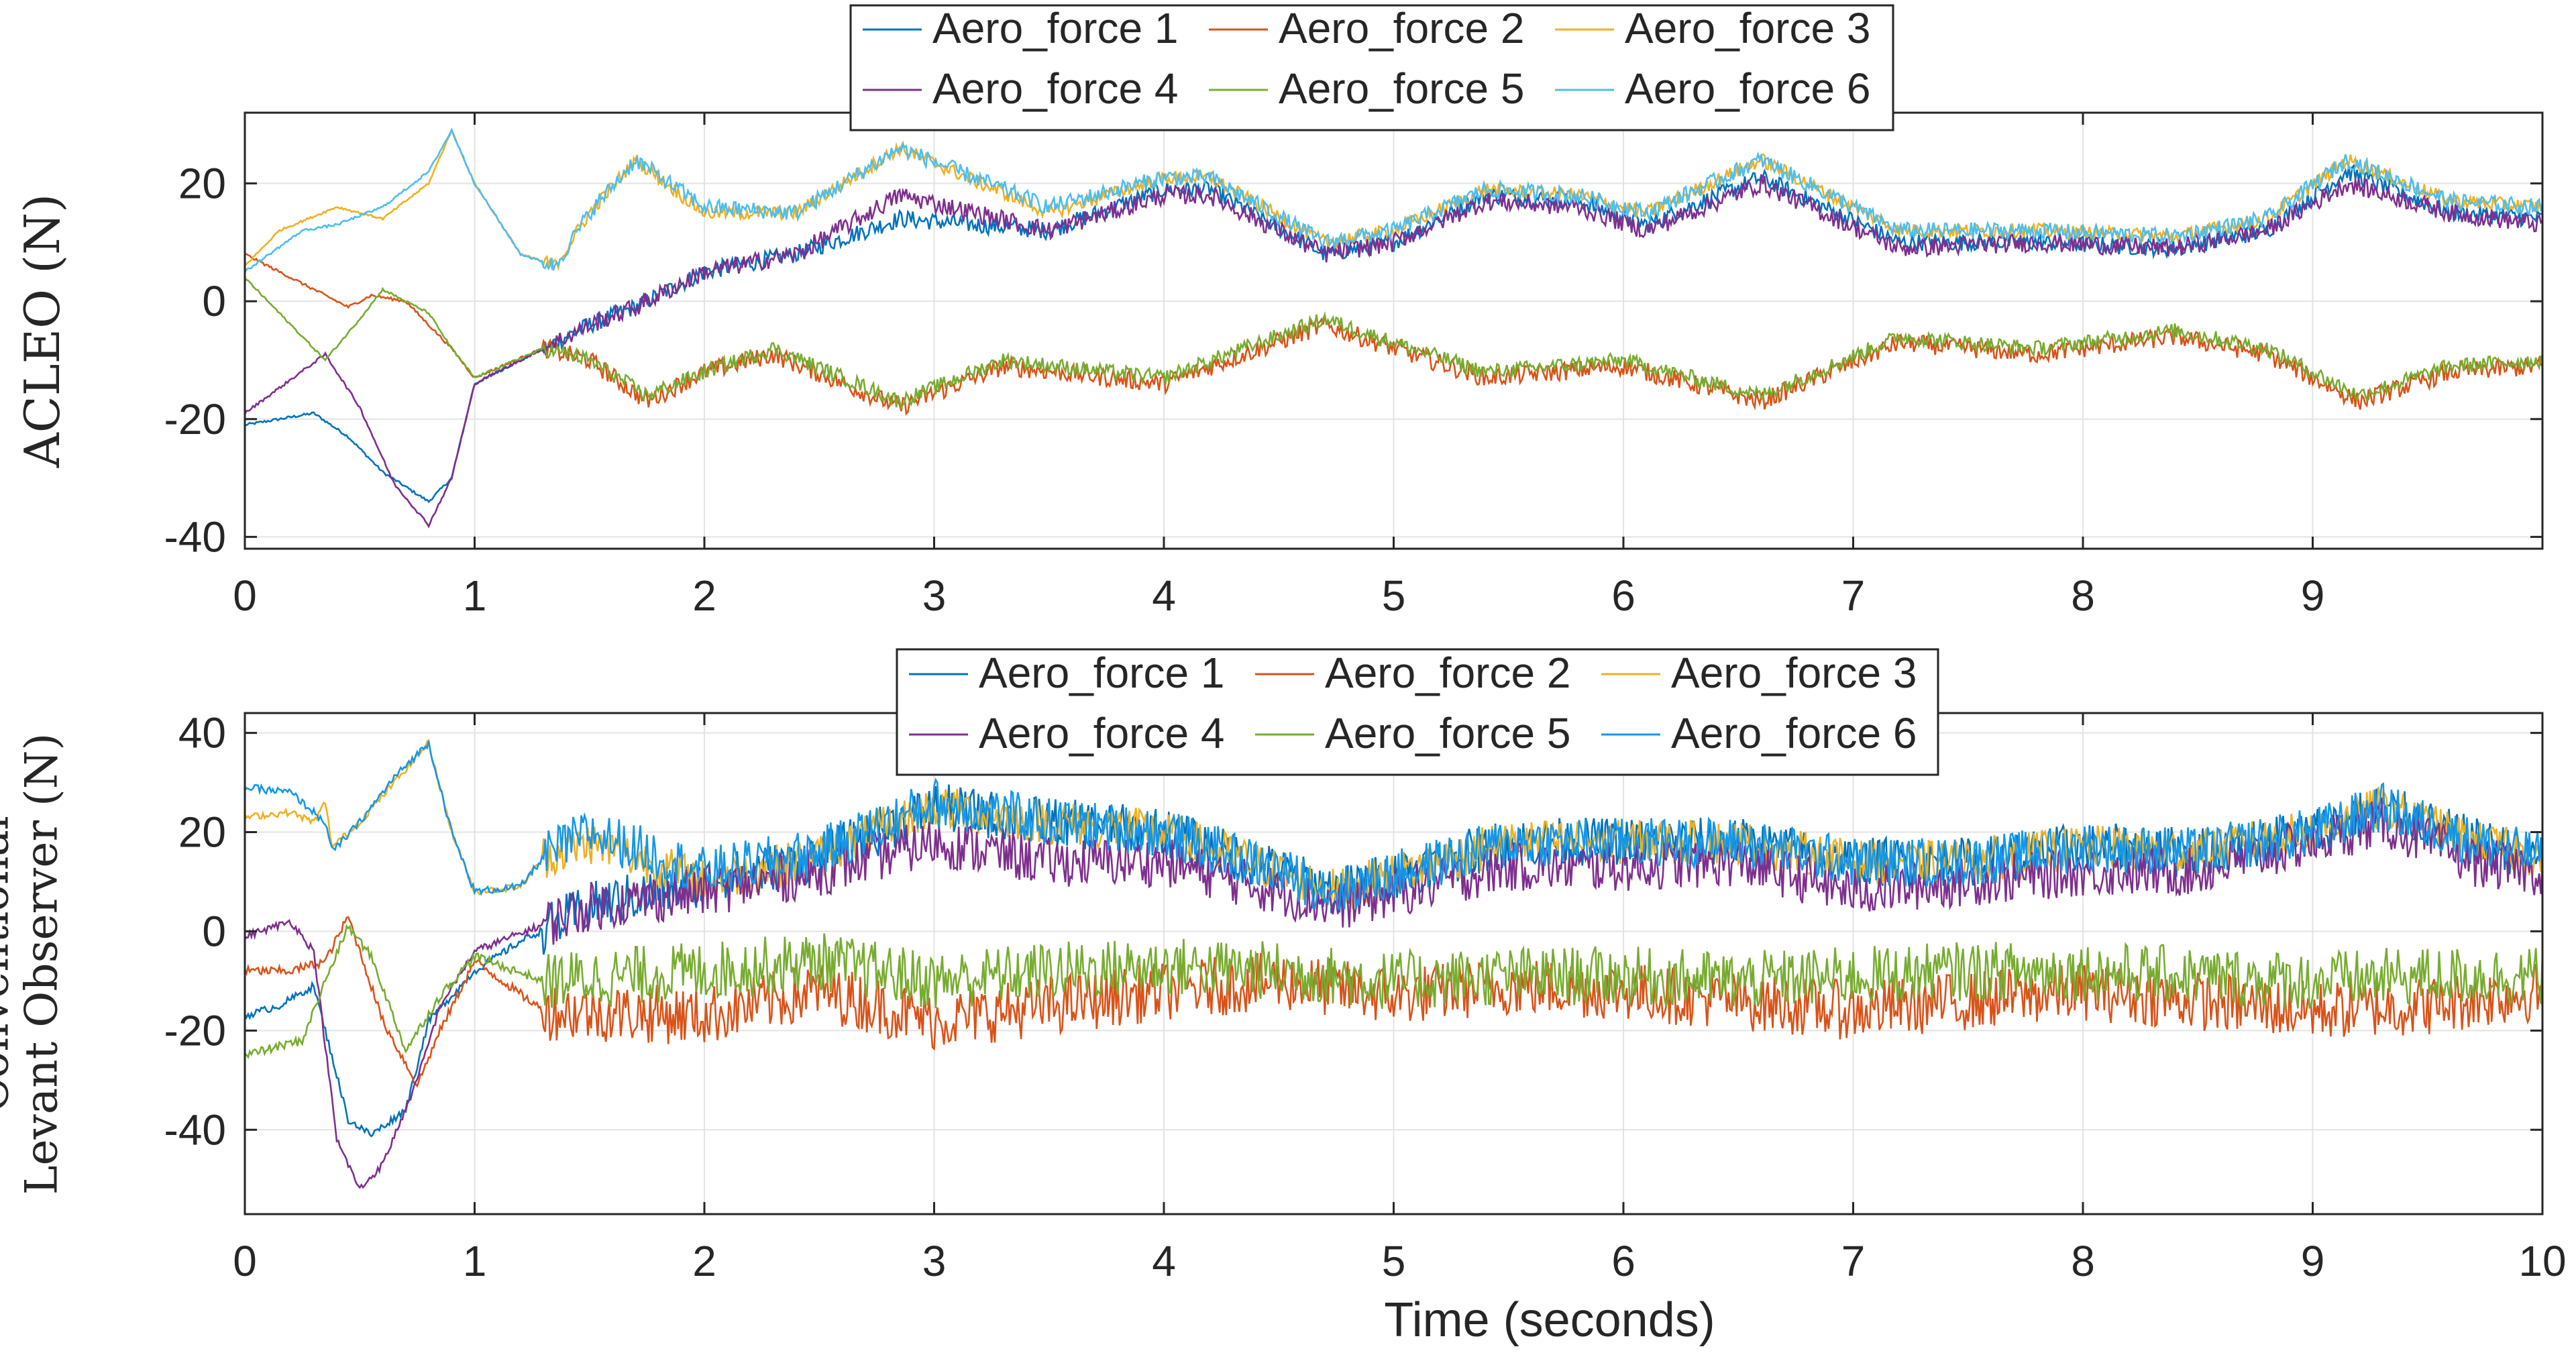 This screenshot has height=1355, width=2576. Describe the element at coordinates (9, 964) in the screenshot. I see `y-axis-label-line-1: Conventional` at that location.